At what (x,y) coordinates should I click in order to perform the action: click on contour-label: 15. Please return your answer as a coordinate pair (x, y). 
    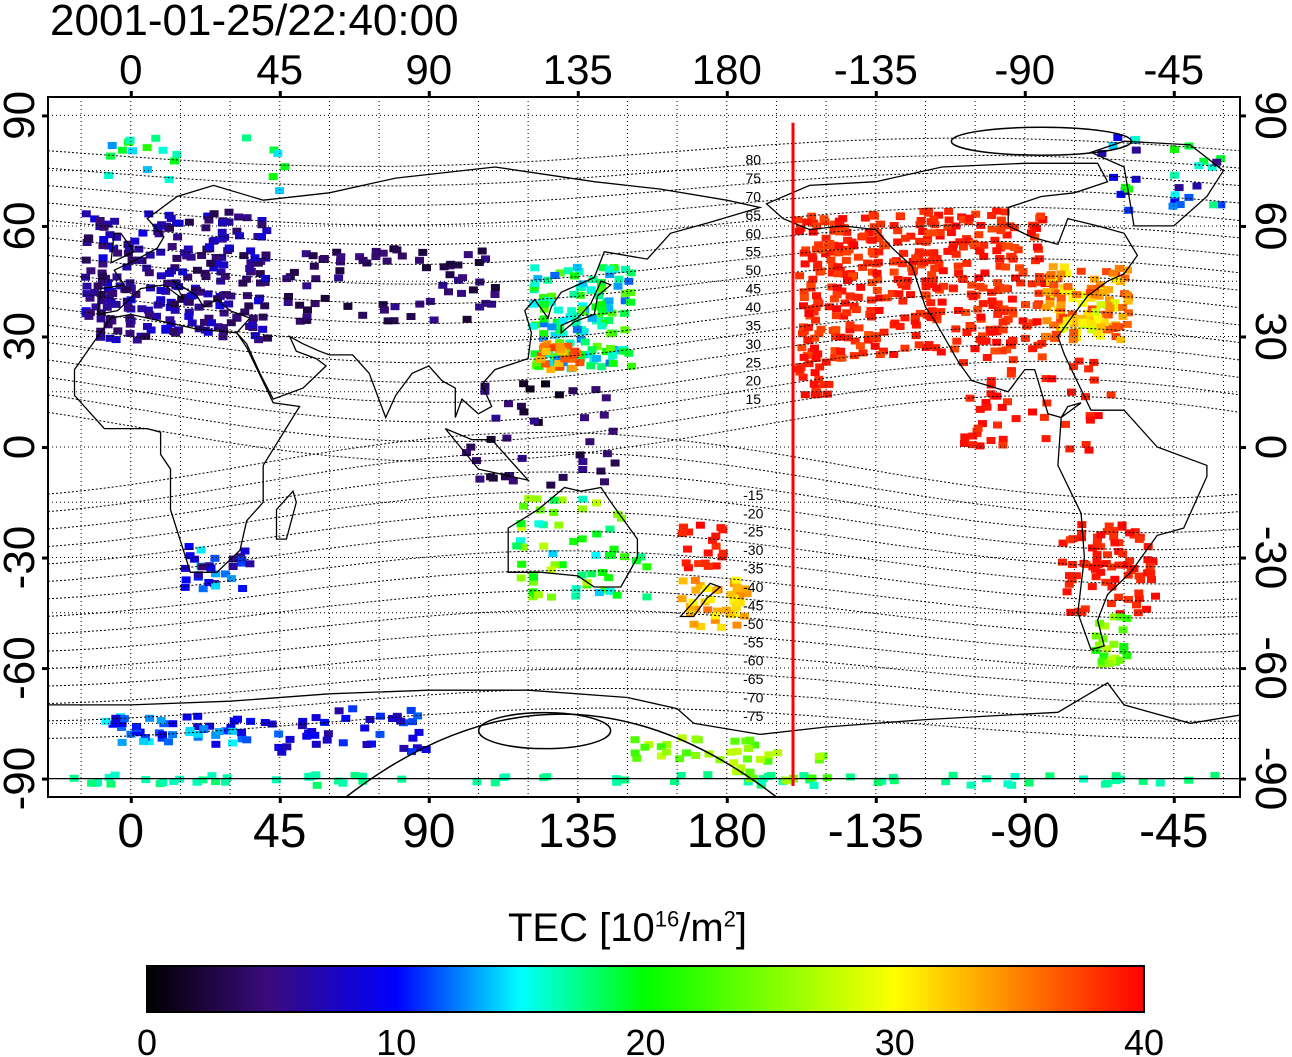
    Looking at the image, I should click on (753, 399).